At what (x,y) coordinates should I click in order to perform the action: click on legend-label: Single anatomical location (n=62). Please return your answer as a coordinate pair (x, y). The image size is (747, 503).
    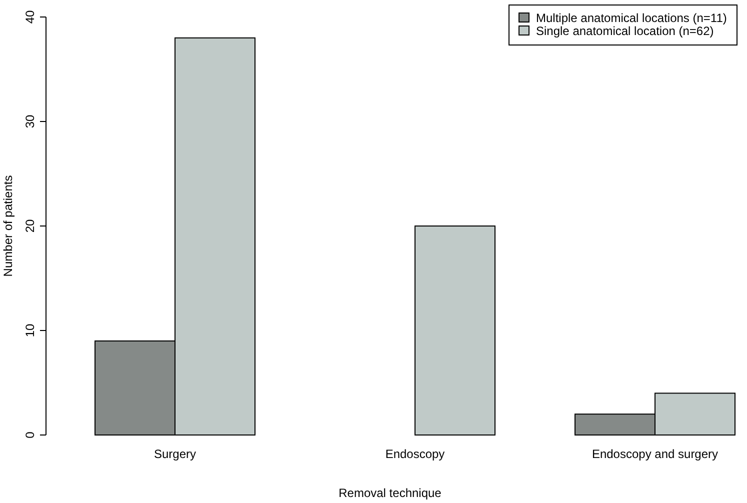
    Looking at the image, I should click on (625, 31).